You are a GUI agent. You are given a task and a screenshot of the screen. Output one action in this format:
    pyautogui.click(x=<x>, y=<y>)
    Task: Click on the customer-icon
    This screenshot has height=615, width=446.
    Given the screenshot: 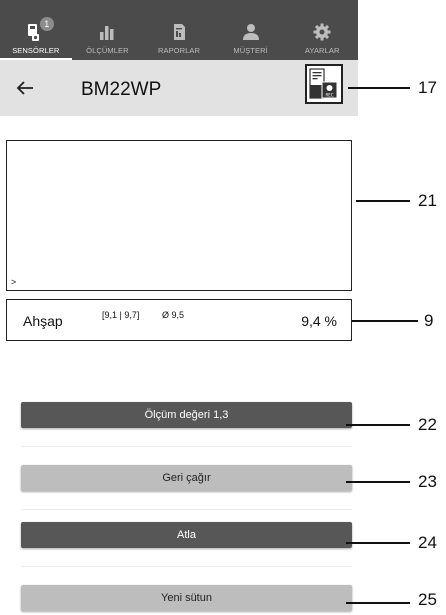 What is the action you would take?
    pyautogui.click(x=251, y=32)
    